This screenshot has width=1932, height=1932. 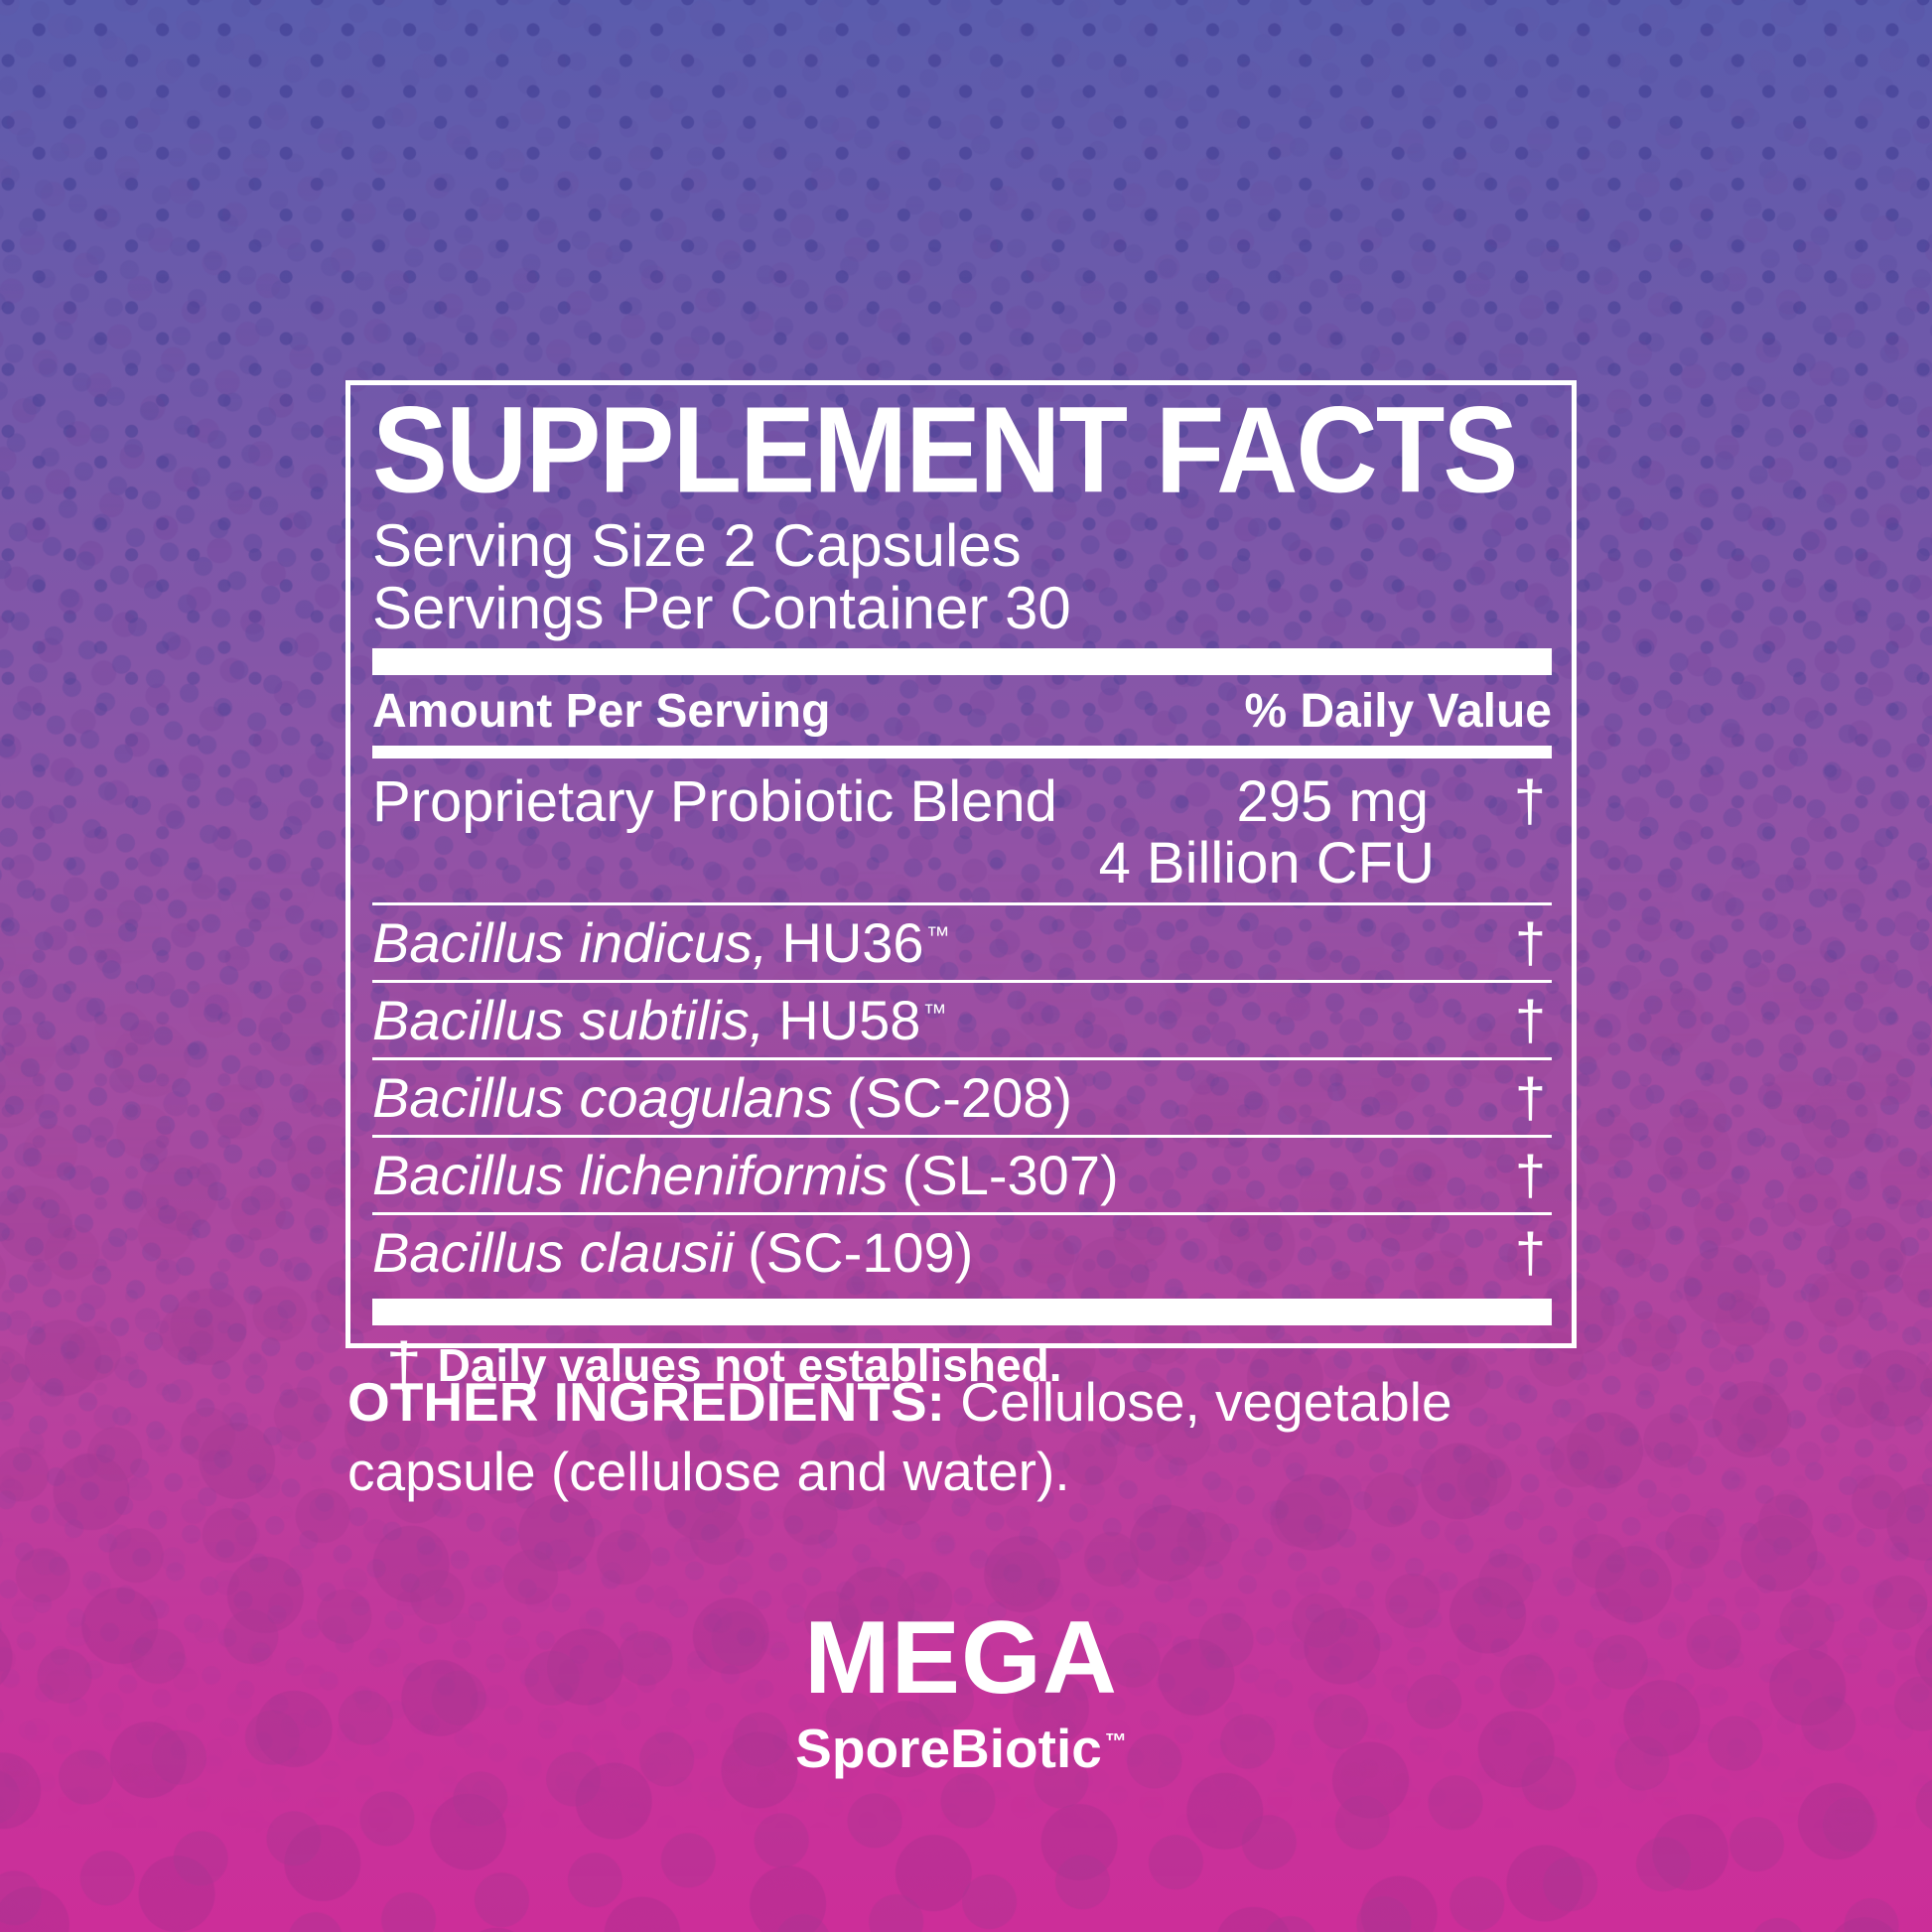 I want to click on ingredient-row-coagulans: Bacillus coagulans (SC-208) †, so click(x=962, y=1098).